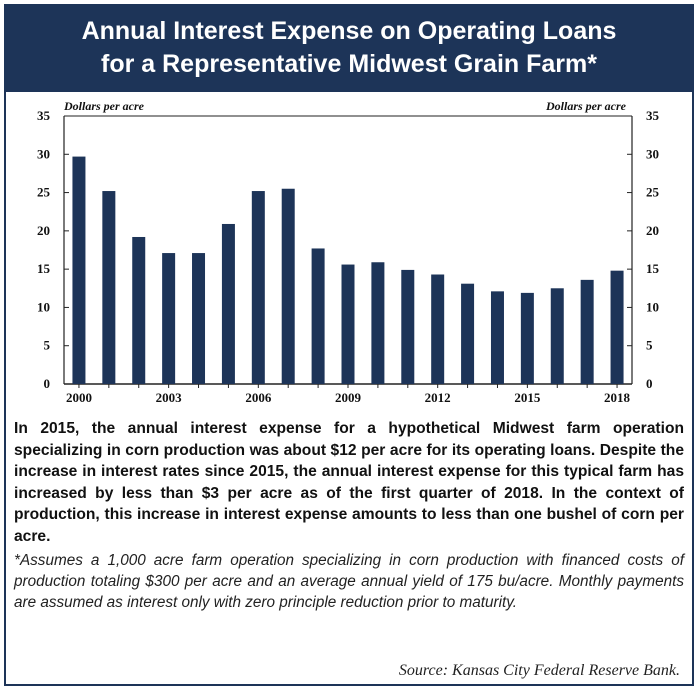 The height and width of the screenshot is (692, 700). I want to click on bar-2000, so click(79, 270).